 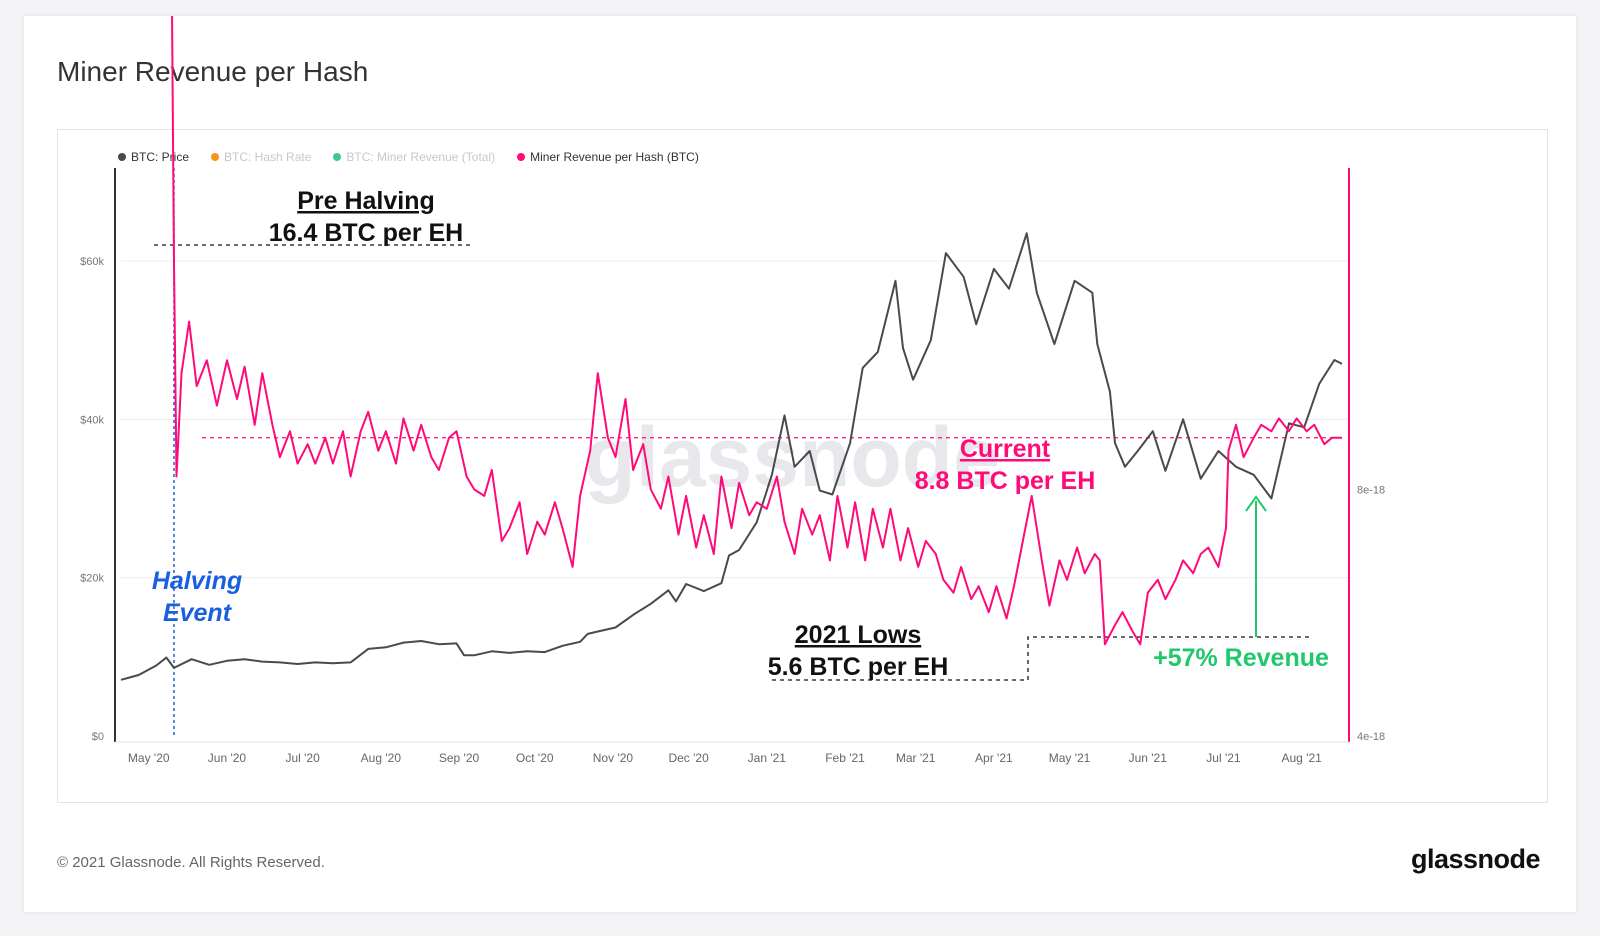 What do you see at coordinates (213, 71) in the screenshot?
I see `page-title: Miner Revenue per Hash` at bounding box center [213, 71].